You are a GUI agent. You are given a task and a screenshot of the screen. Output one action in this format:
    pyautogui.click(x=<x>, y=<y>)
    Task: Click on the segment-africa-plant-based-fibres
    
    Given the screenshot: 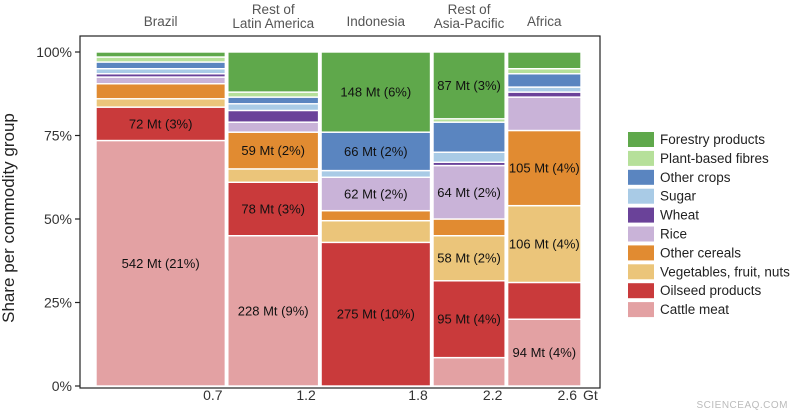 What is the action you would take?
    pyautogui.click(x=544, y=71)
    